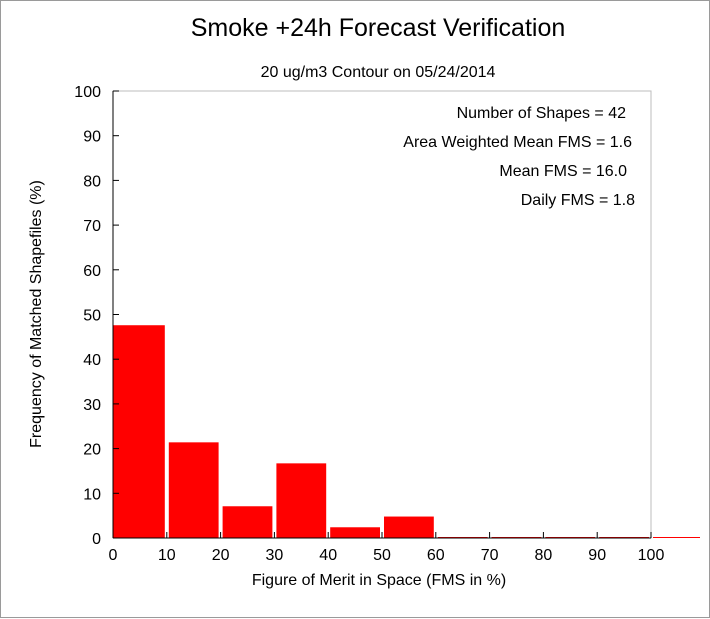 The image size is (710, 619). Describe the element at coordinates (36, 314) in the screenshot. I see `y-axis-label: Frequency of Matched Shapefiles (%)` at that location.